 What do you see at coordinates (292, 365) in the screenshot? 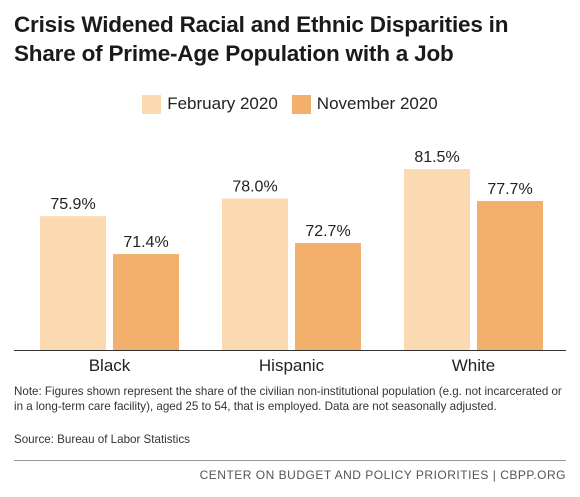
I see `x-tick-hispanic: Hispanic` at bounding box center [292, 365].